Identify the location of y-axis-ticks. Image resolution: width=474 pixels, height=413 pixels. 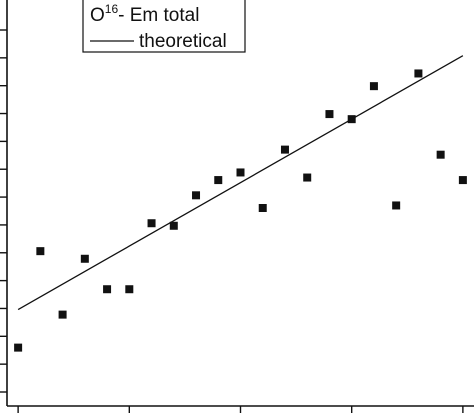
(3, 211).